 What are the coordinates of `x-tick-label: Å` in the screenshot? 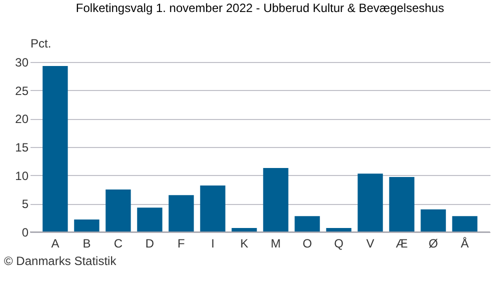 It's located at (464, 243).